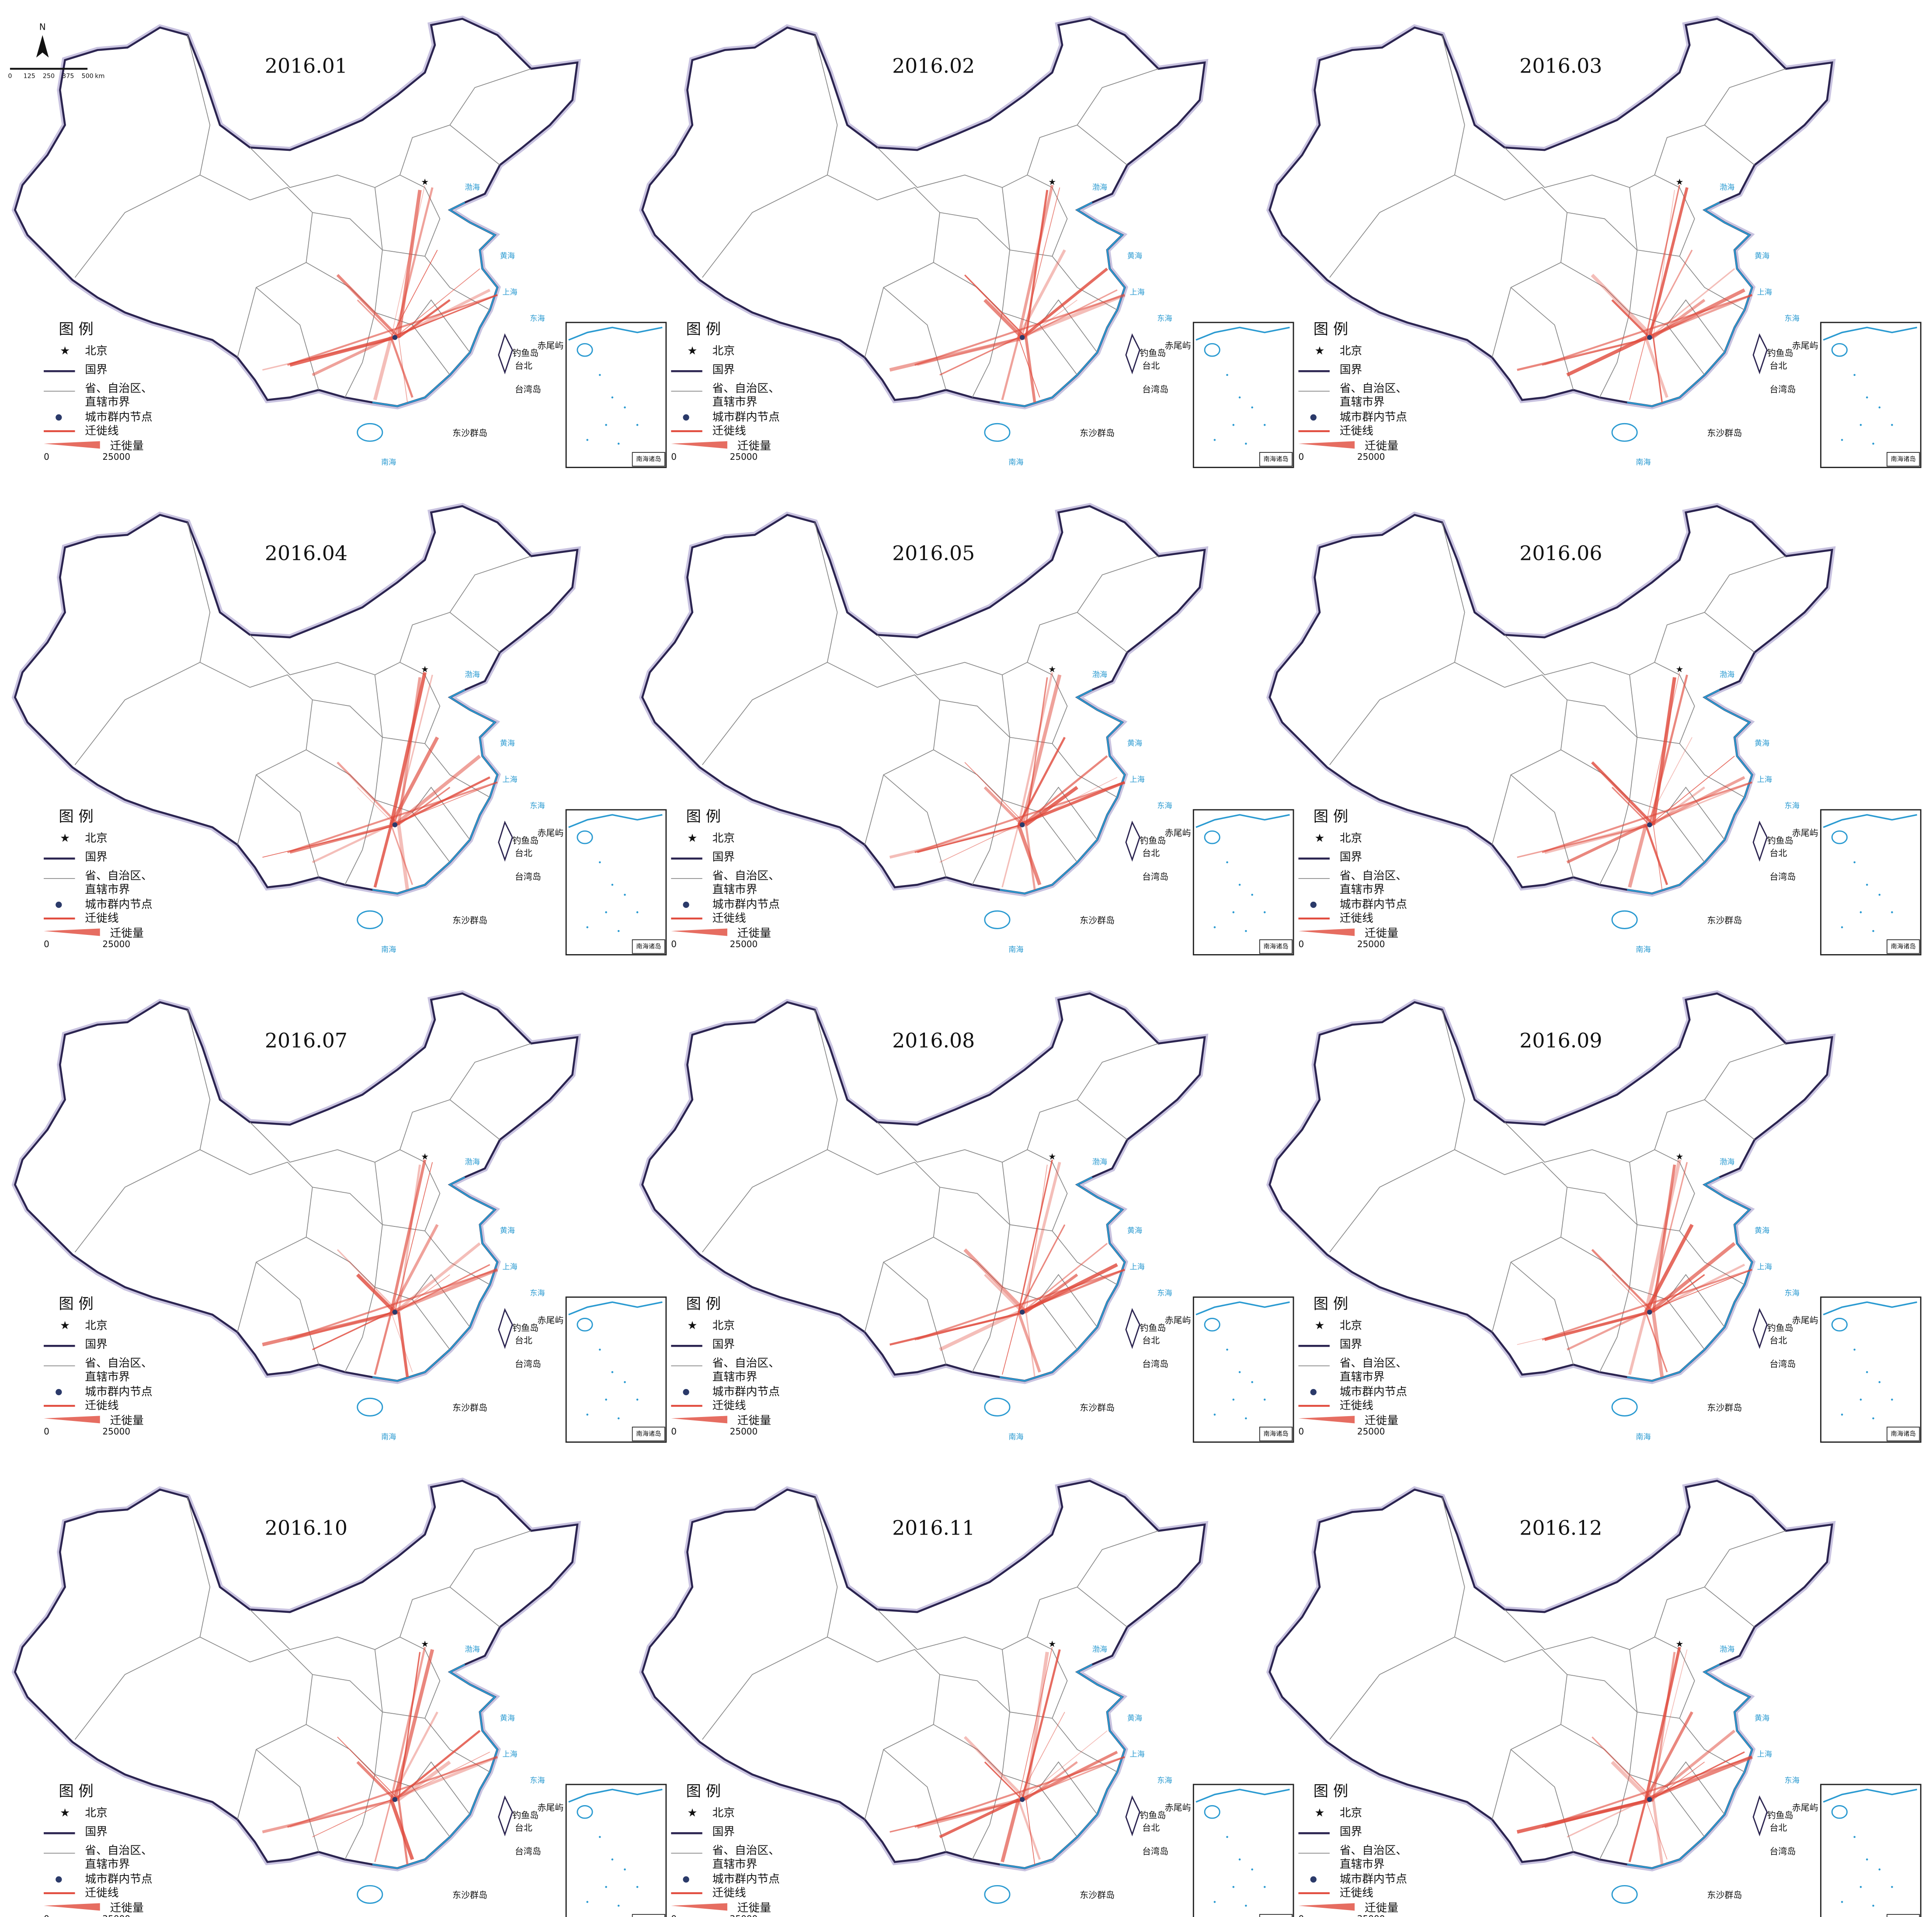 The width and height of the screenshot is (1932, 1917). Describe the element at coordinates (99, 76) in the screenshot. I see `scale-unit: km` at that location.